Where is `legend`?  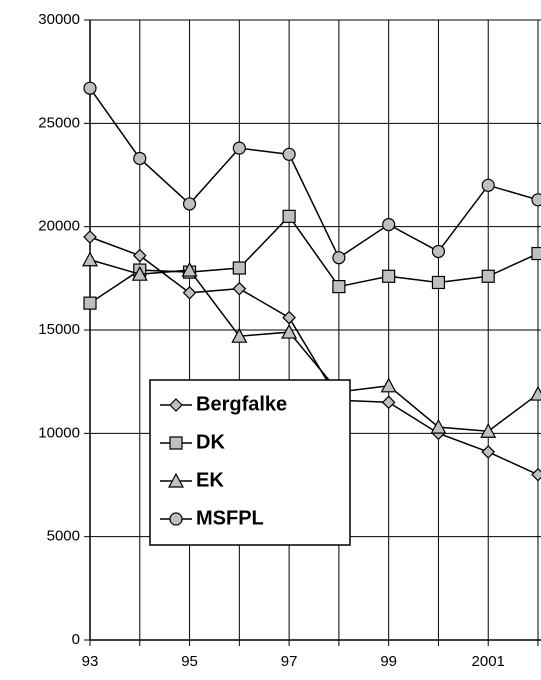
legend is located at coordinates (250, 462).